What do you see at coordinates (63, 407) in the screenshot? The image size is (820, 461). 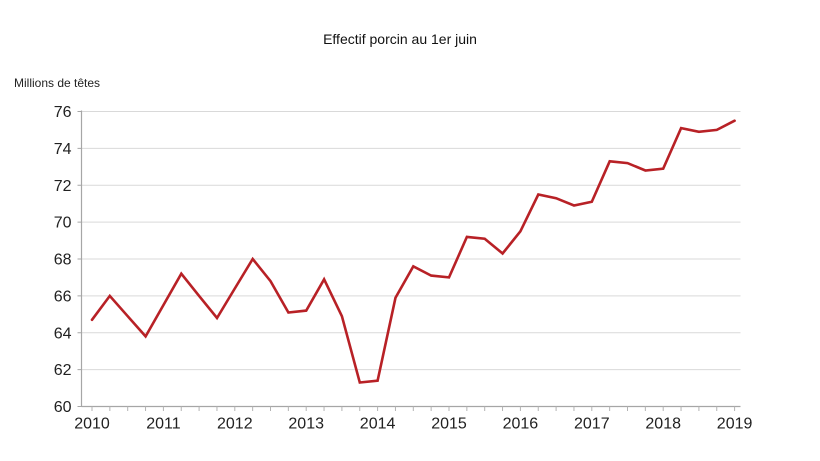 I see `y-tick-label: 60` at bounding box center [63, 407].